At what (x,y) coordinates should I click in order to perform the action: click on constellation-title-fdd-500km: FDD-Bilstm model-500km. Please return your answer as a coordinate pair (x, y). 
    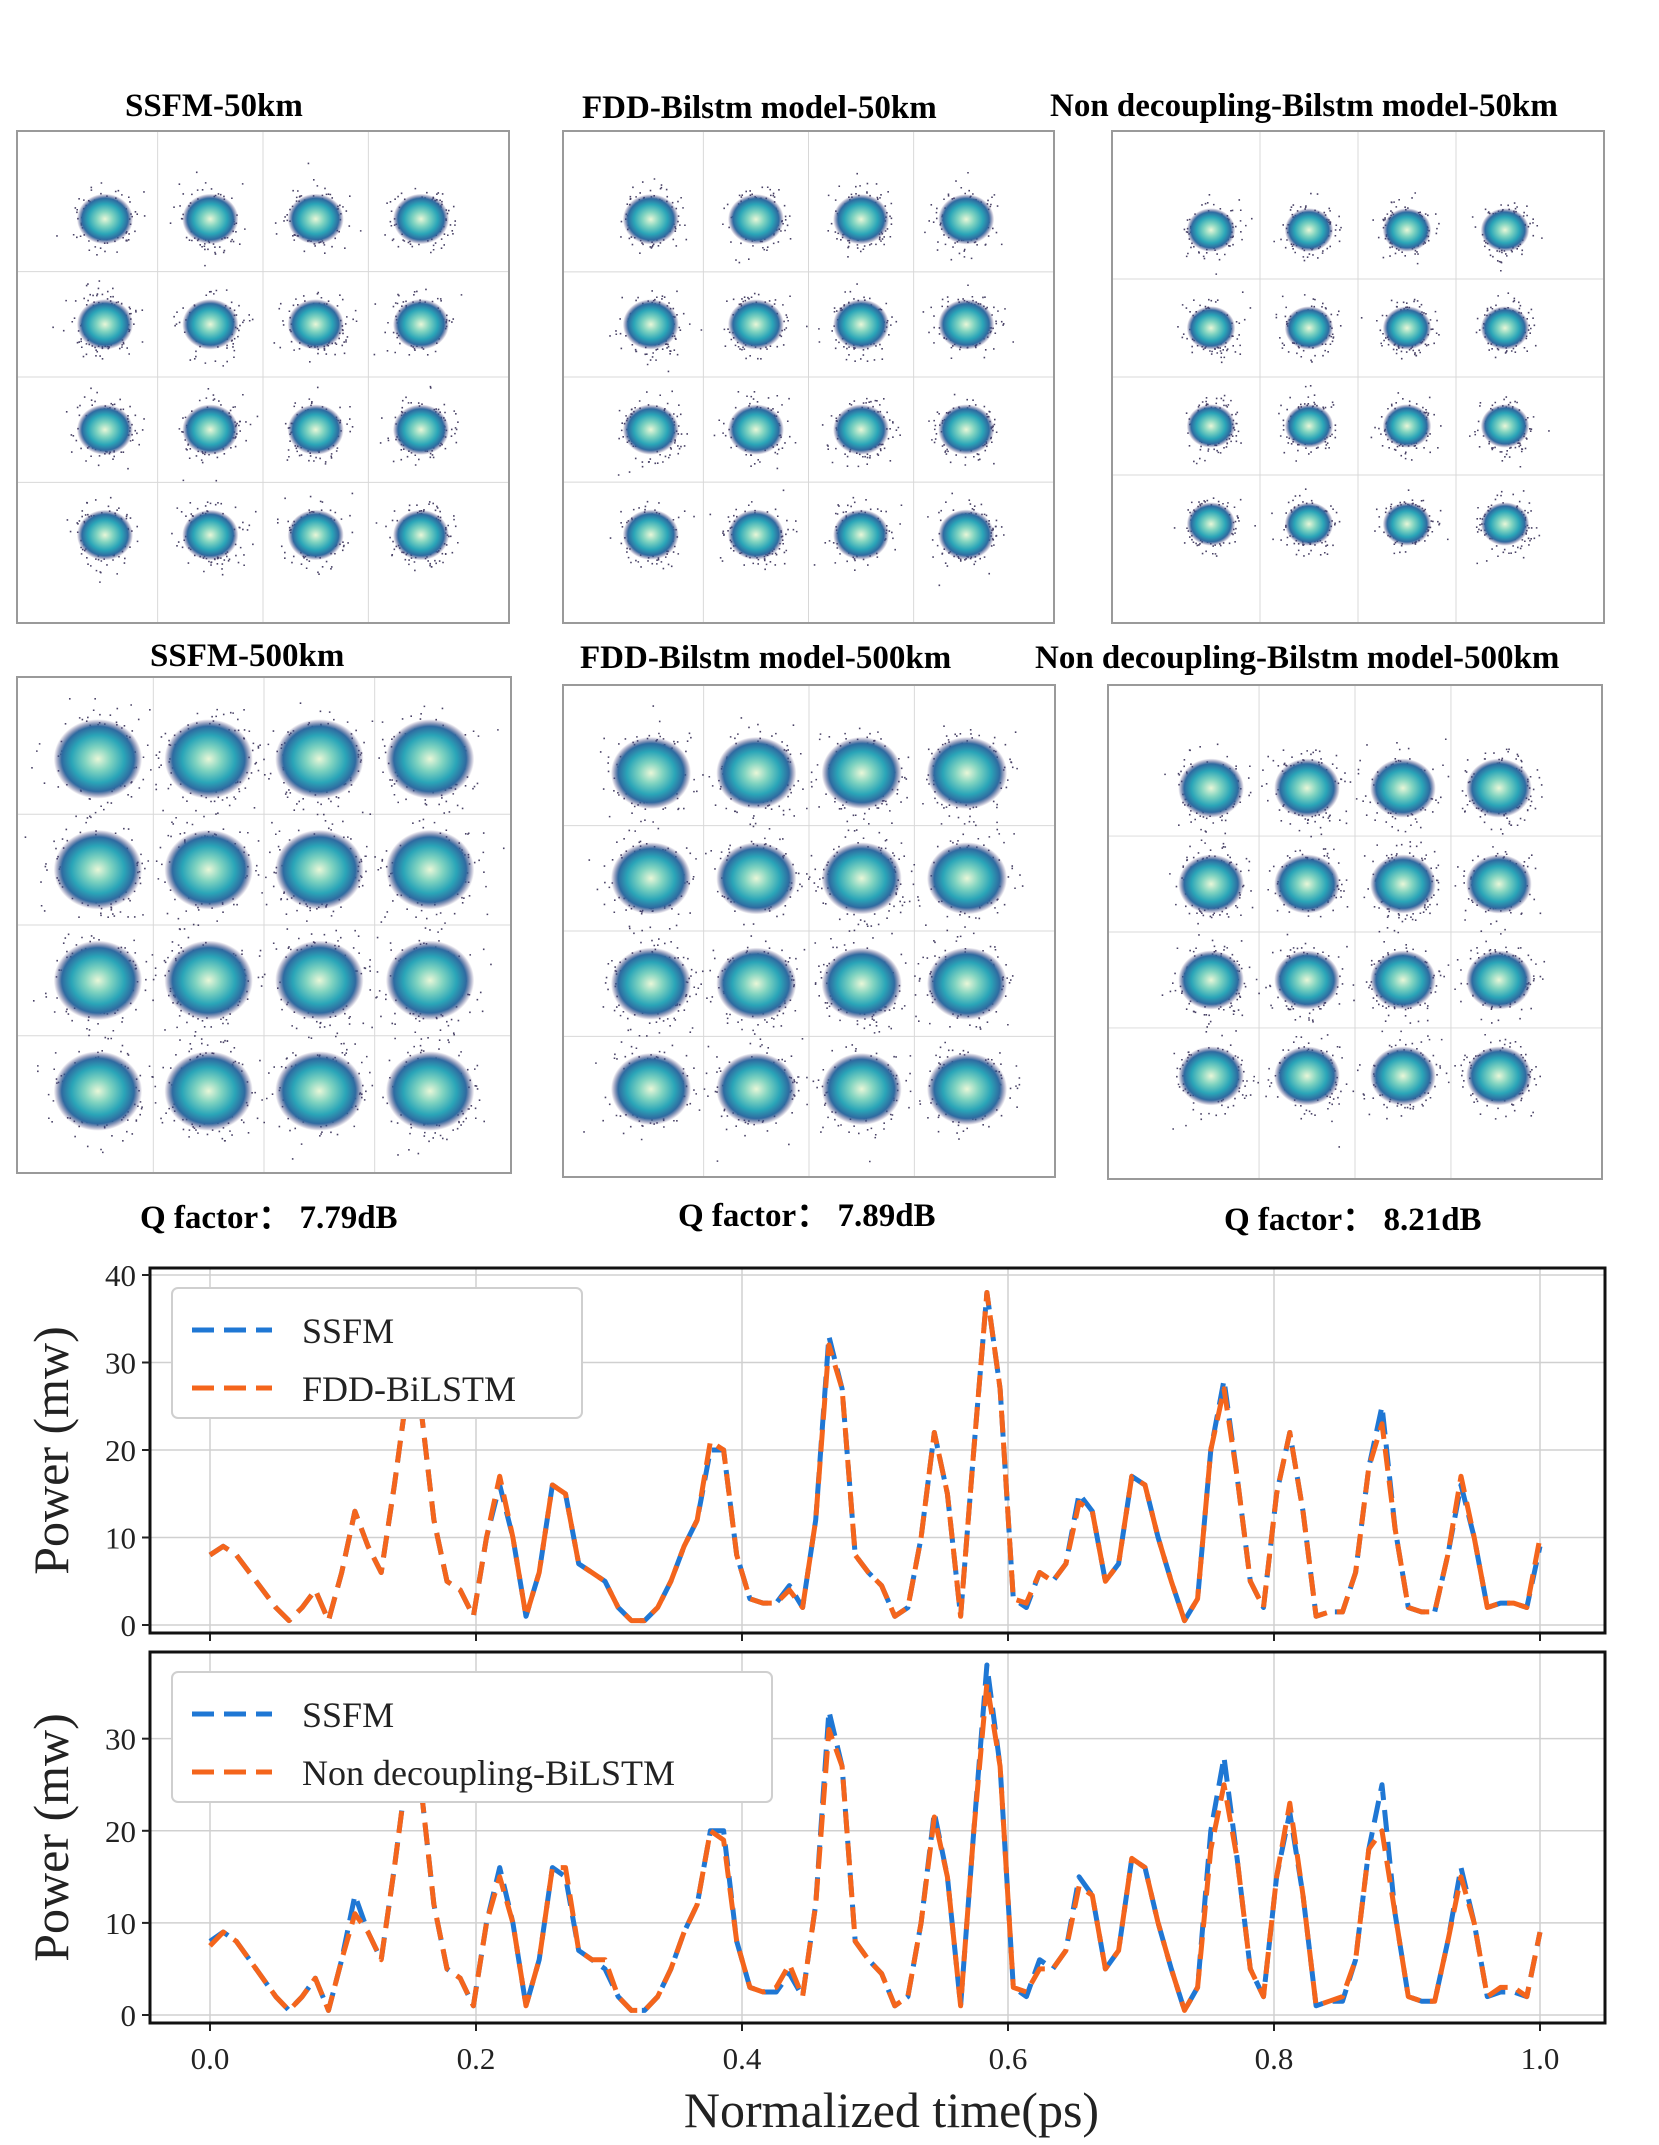
    Looking at the image, I should click on (766, 658).